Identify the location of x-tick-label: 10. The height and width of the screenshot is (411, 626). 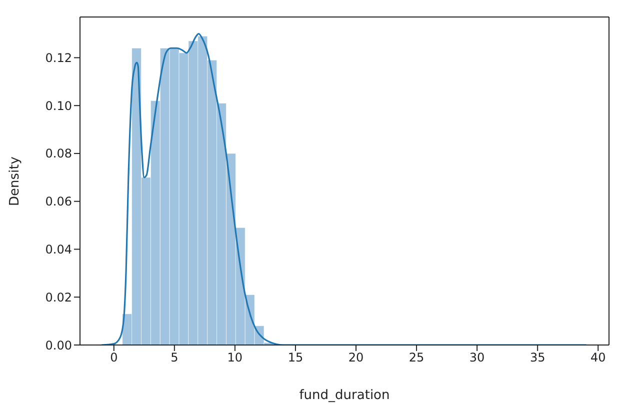
(235, 357).